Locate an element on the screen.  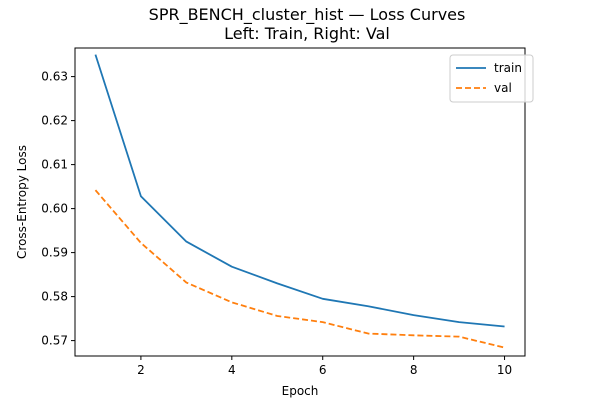
x-axis-ticks: 2 4 6 8 10 is located at coordinates (324, 366).